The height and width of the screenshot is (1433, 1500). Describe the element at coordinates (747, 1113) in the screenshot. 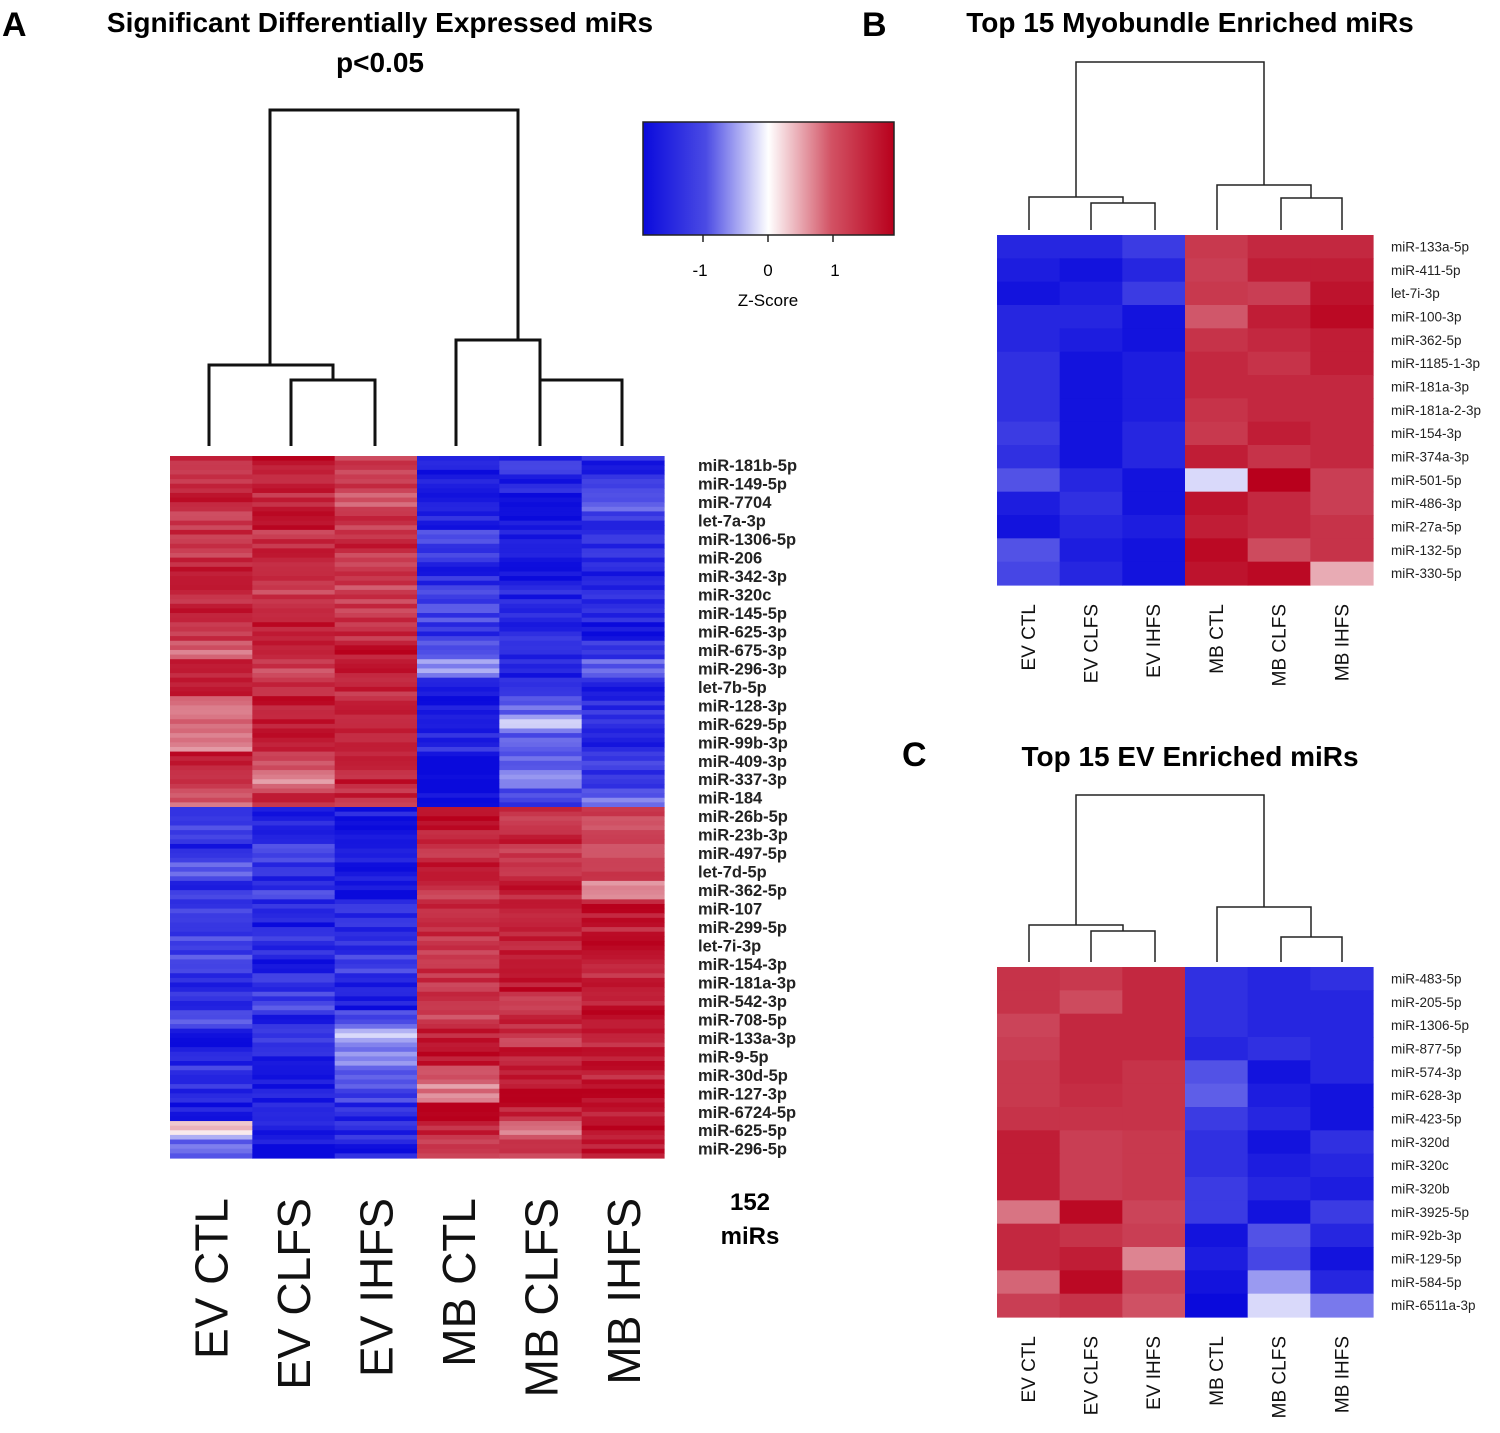

I see `row-label: miR-6724-5p` at that location.